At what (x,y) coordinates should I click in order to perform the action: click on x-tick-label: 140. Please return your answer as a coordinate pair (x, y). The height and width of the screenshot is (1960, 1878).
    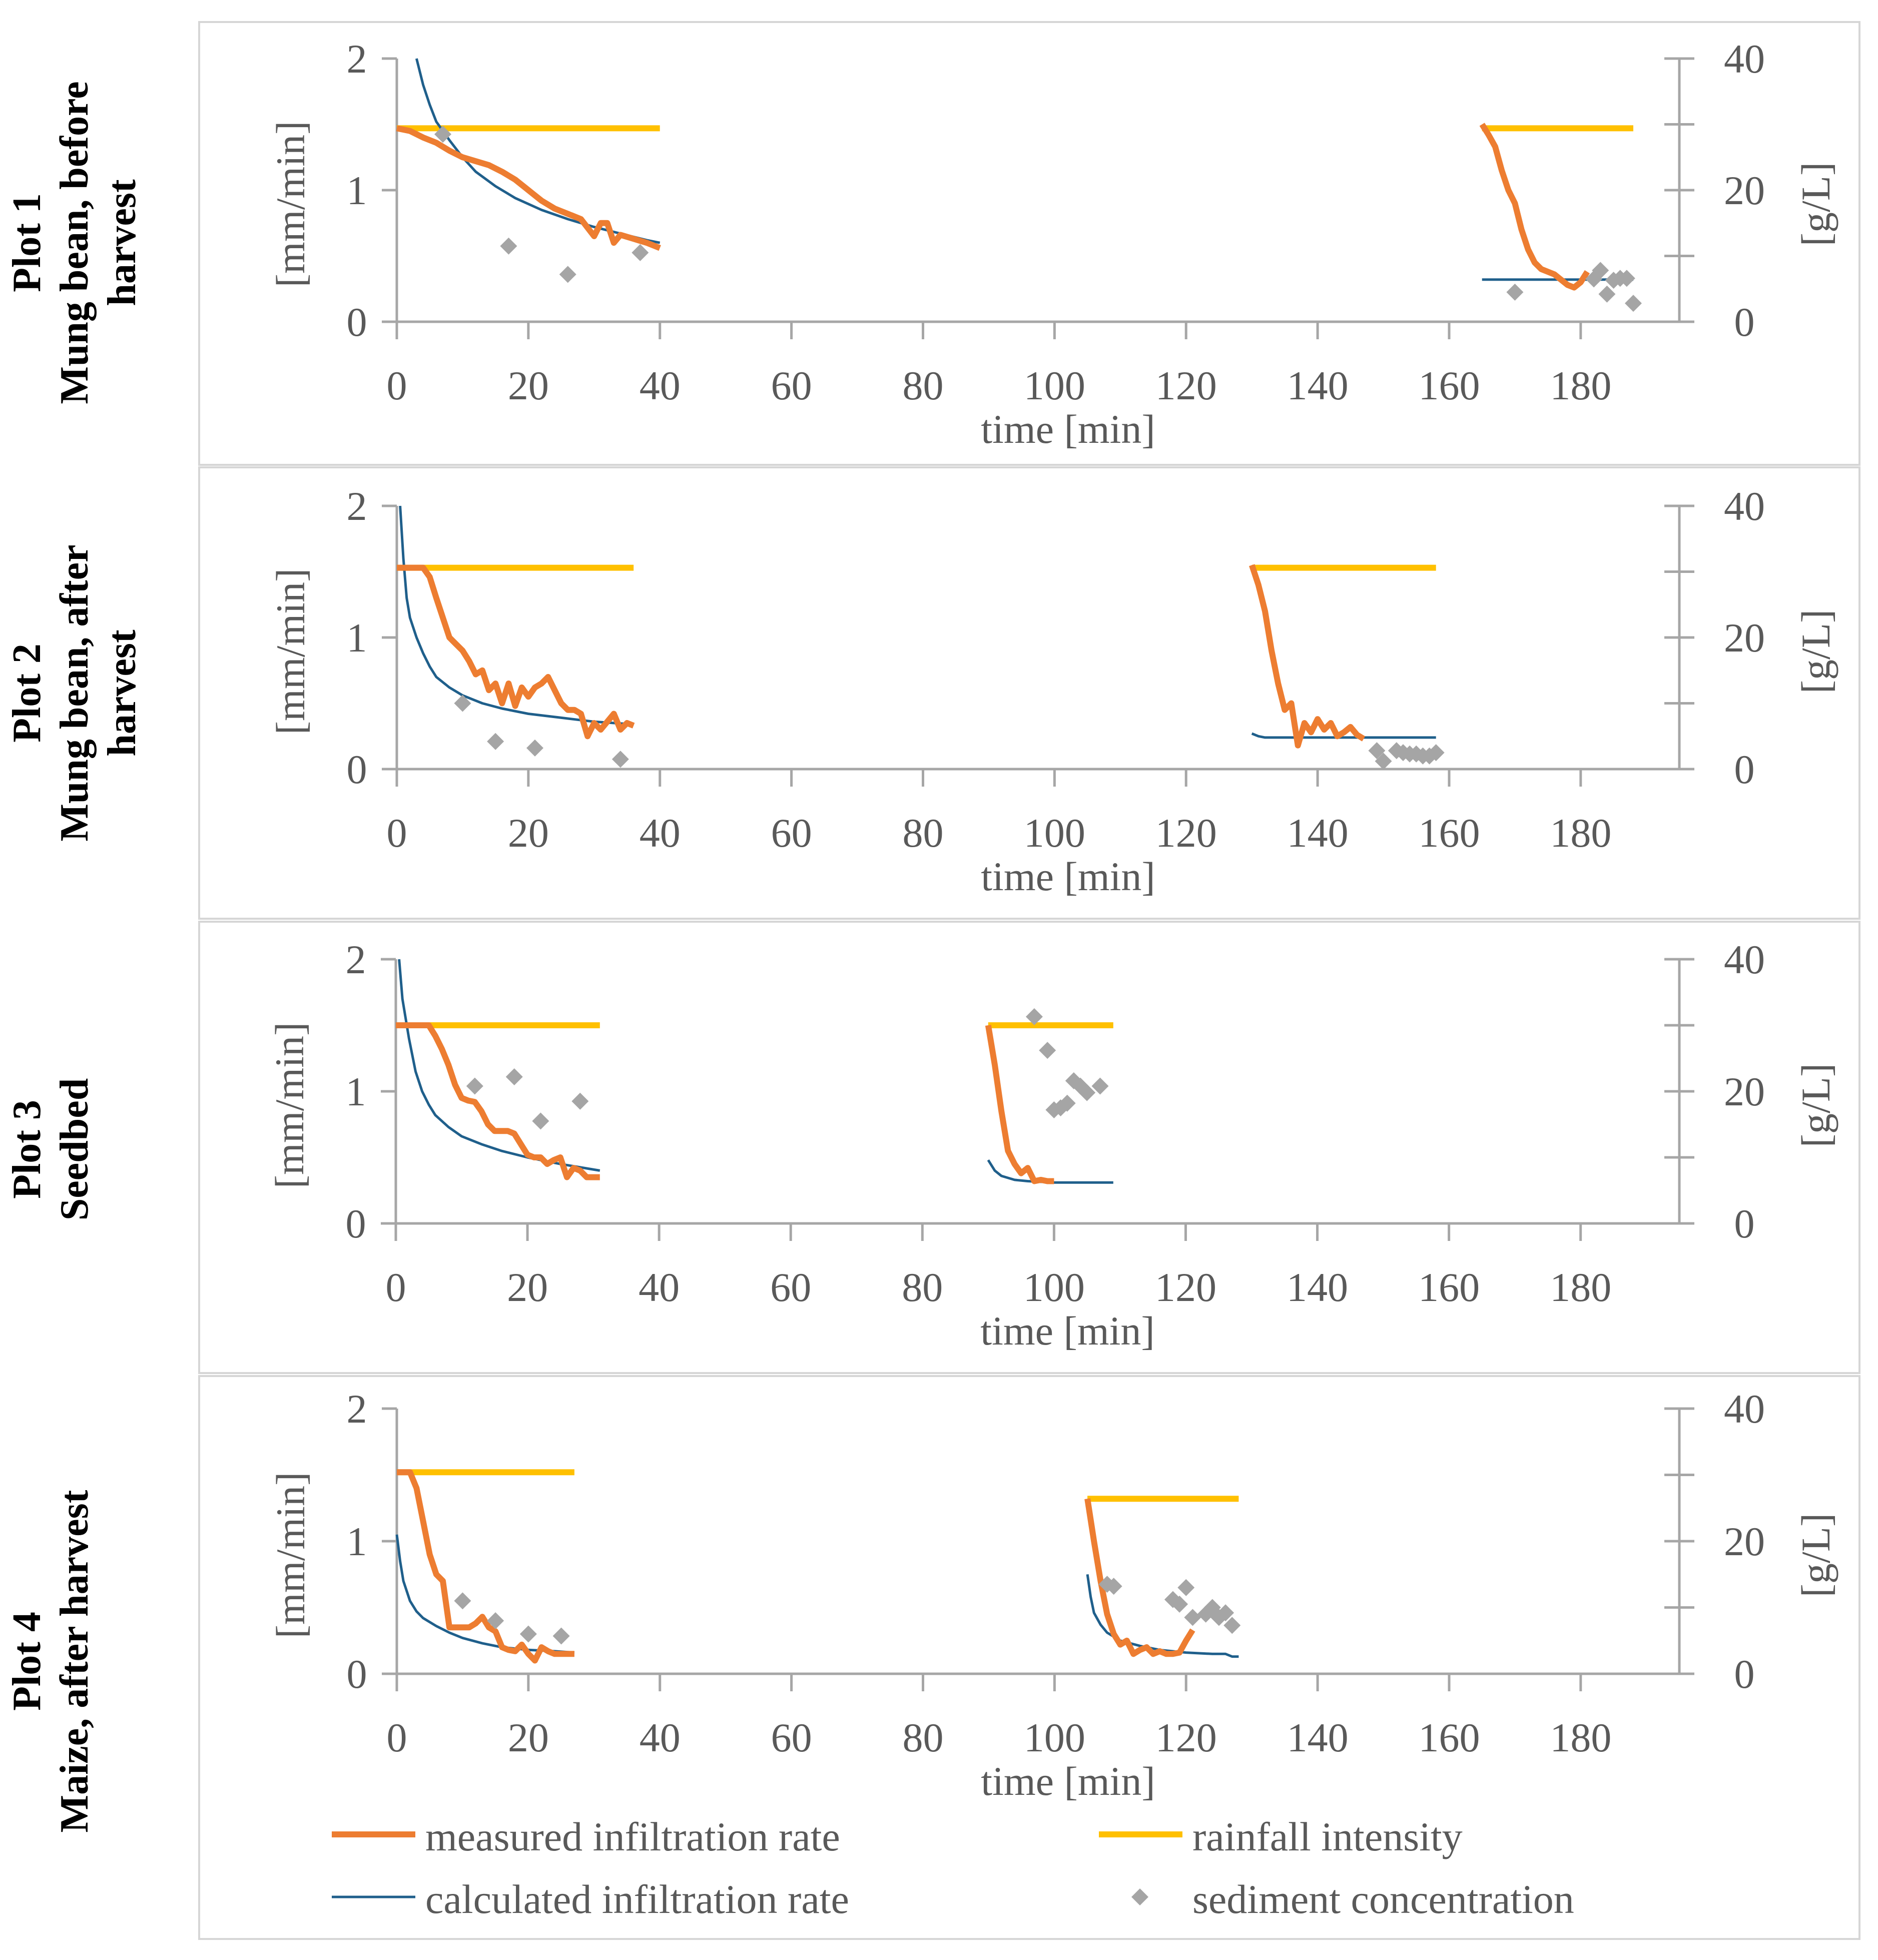
    Looking at the image, I should click on (1318, 1287).